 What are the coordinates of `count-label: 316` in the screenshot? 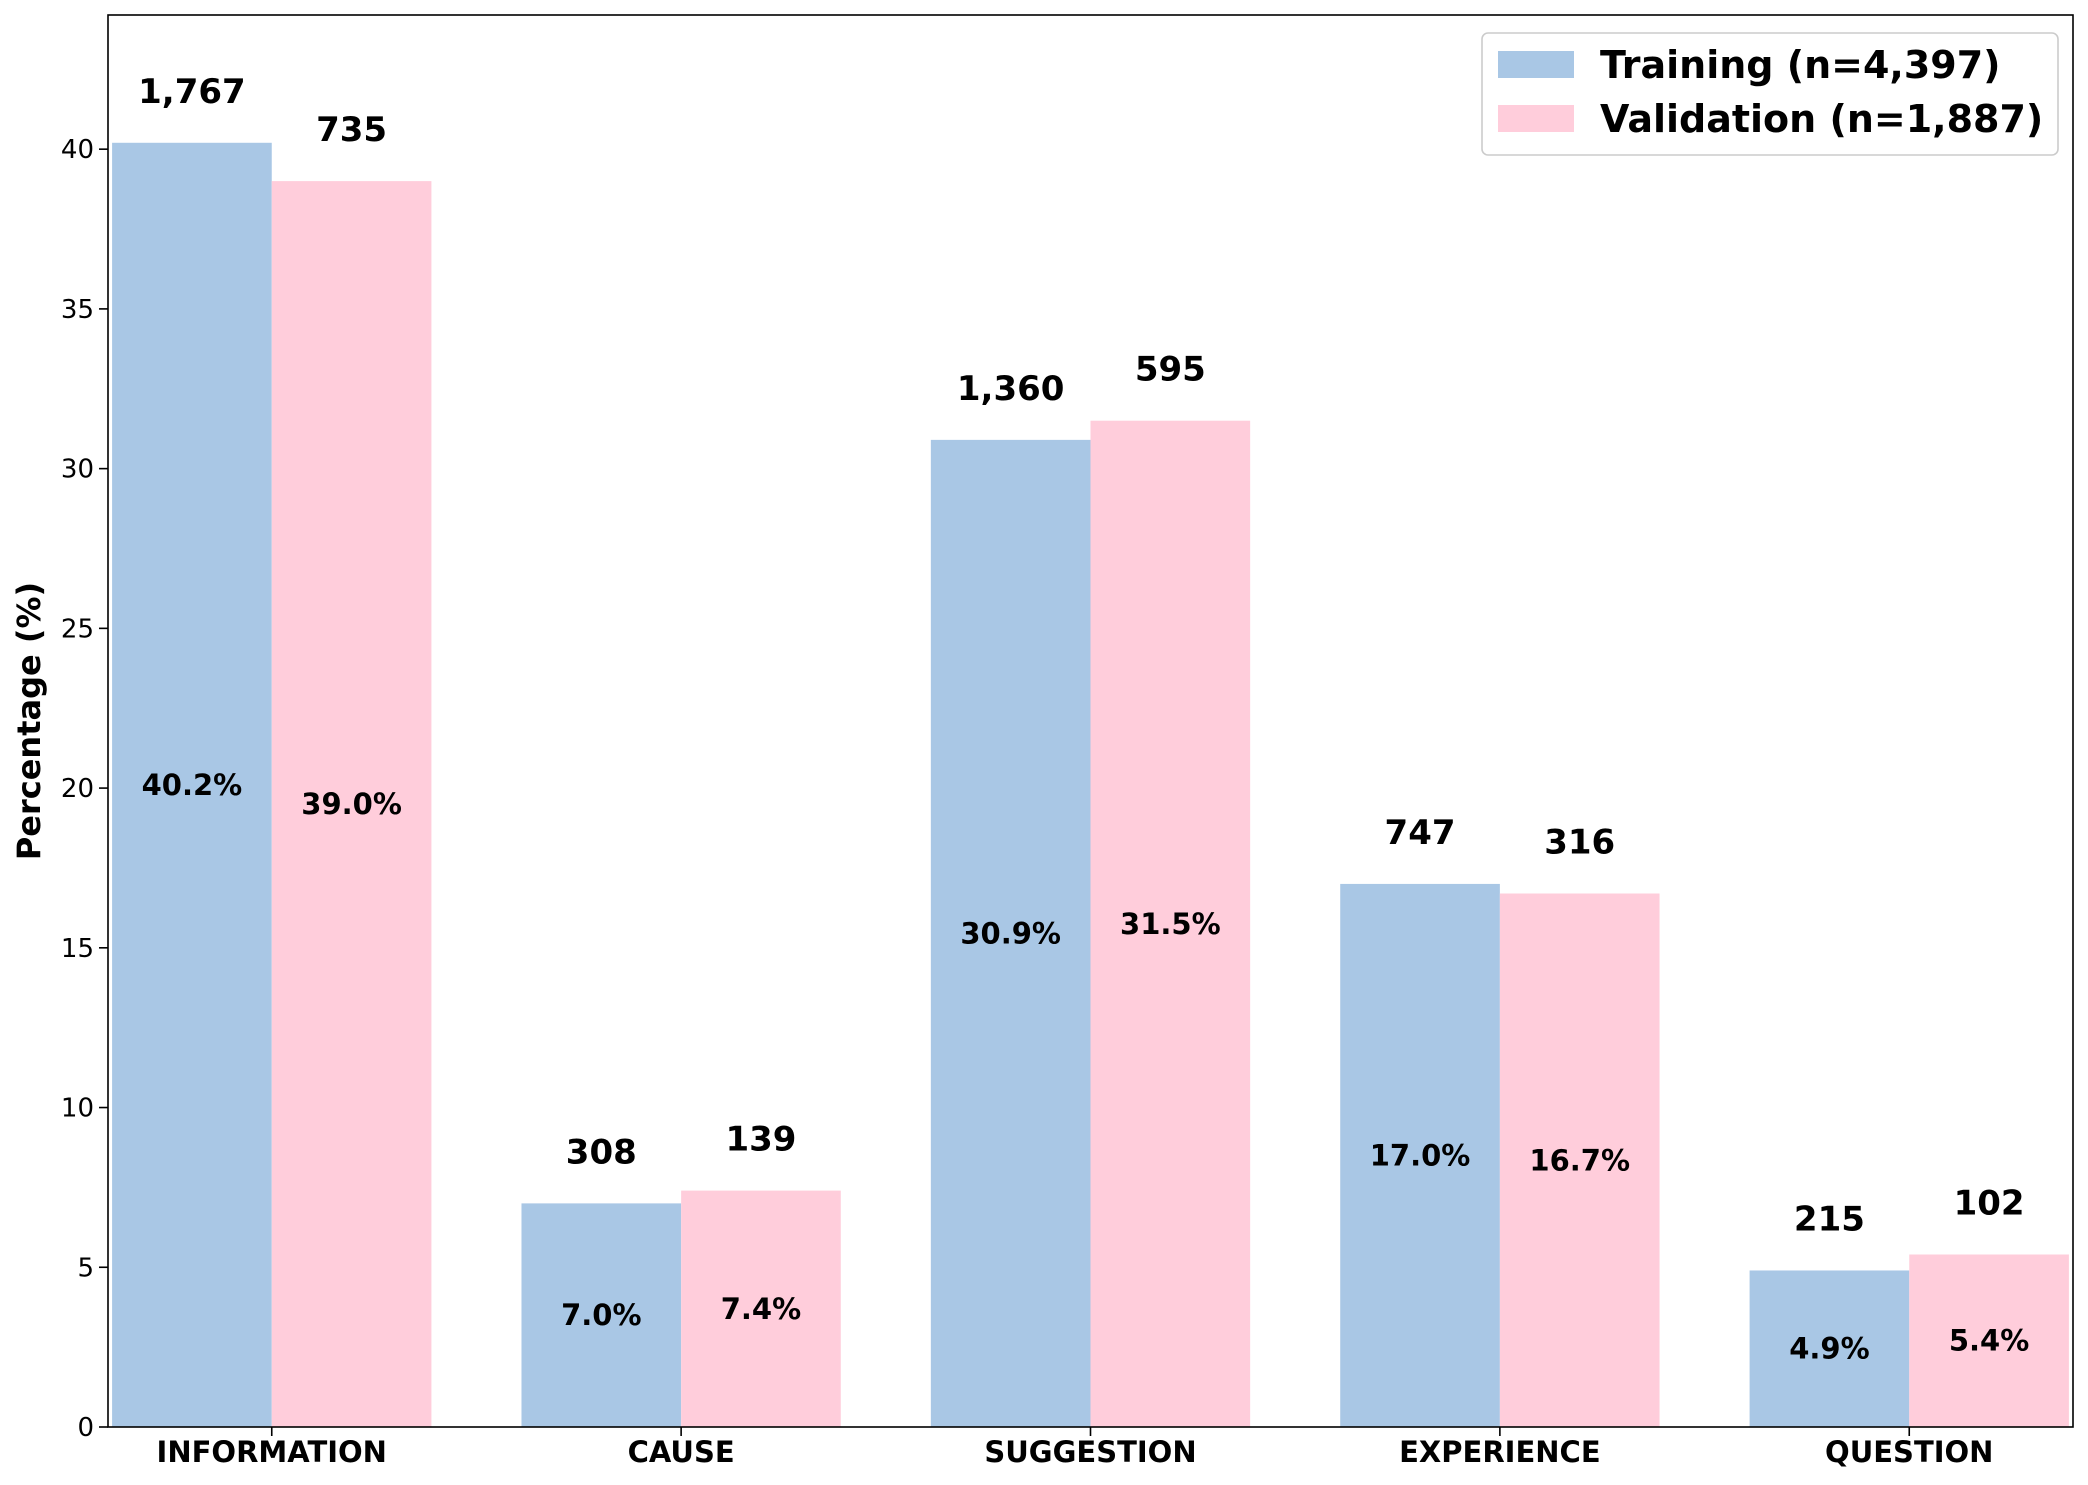 It's located at (1579, 843).